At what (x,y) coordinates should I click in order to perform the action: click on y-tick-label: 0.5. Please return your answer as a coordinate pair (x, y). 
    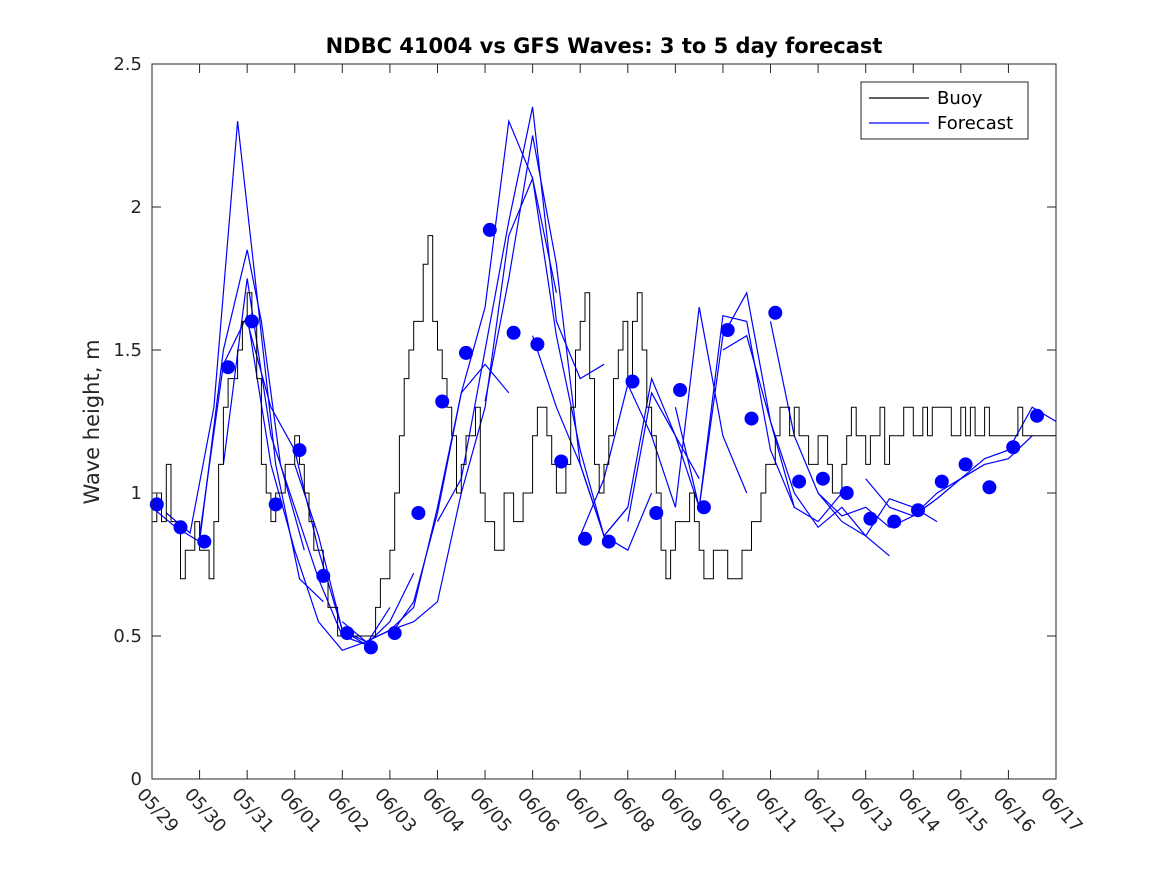
    Looking at the image, I should click on (127, 636).